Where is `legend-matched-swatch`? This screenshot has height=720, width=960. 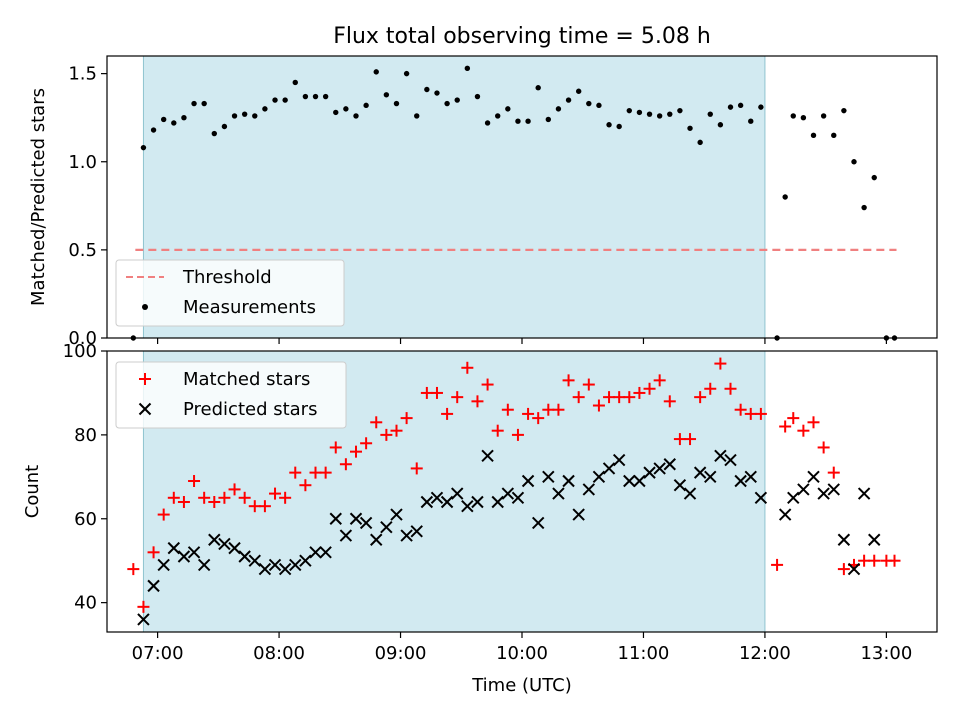 legend-matched-swatch is located at coordinates (145, 379).